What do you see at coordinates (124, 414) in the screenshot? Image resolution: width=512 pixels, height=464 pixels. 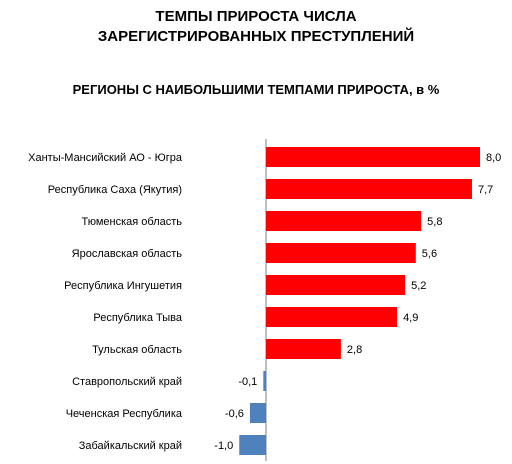 I see `category-label: Чеченская Республика` at bounding box center [124, 414].